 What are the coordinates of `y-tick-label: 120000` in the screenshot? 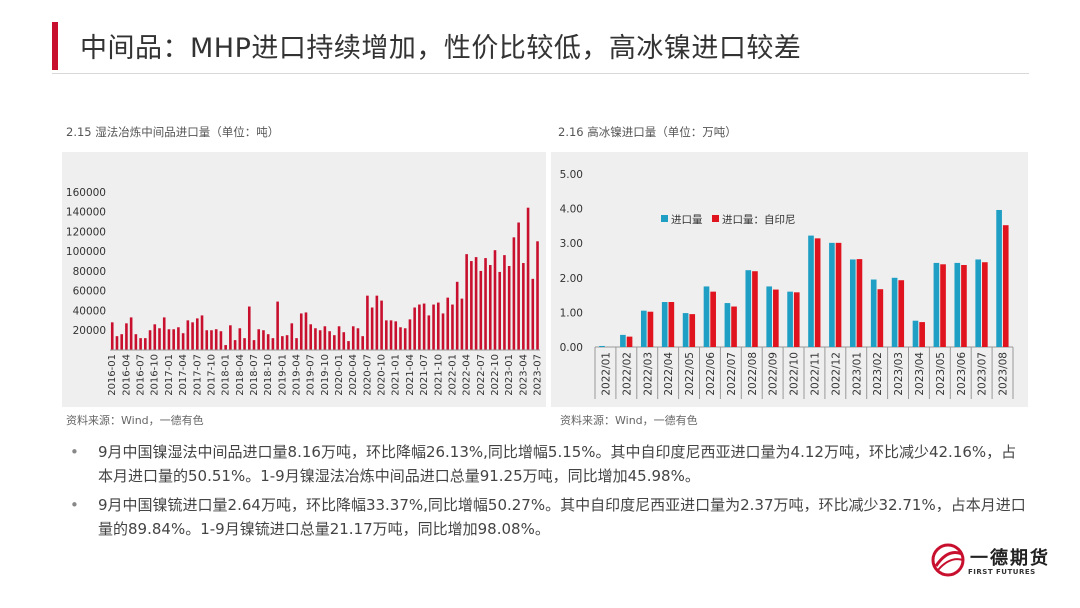 It's located at (86, 232).